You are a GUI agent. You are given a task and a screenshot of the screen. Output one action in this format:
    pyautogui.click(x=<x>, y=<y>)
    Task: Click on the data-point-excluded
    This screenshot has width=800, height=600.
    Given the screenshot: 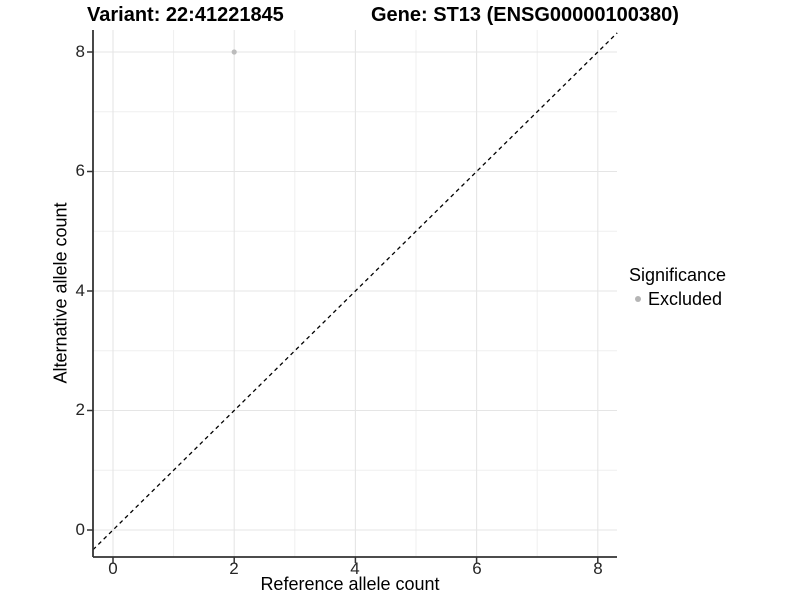 What is the action you would take?
    pyautogui.click(x=234, y=52)
    